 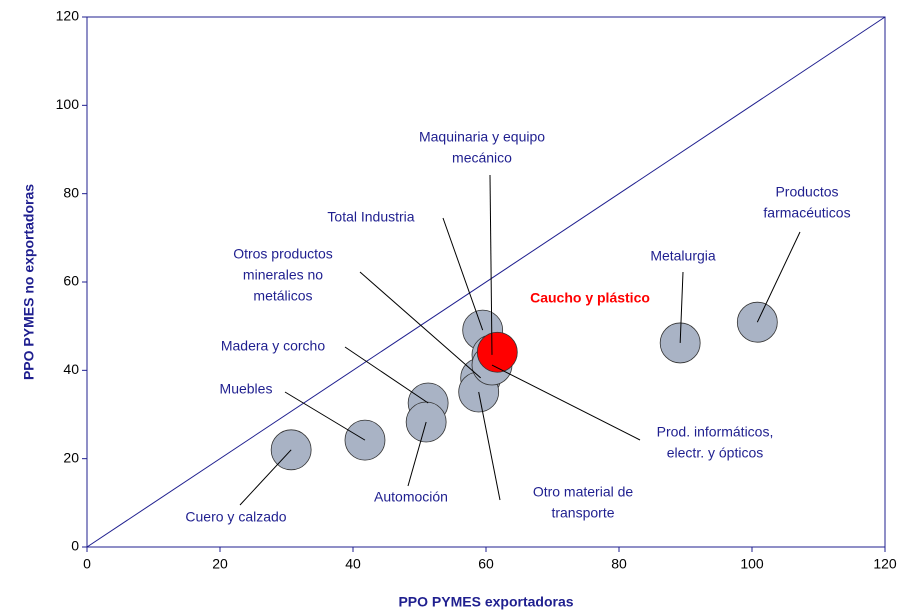 What do you see at coordinates (370, 217) in the screenshot?
I see `point-label: Total Industria` at bounding box center [370, 217].